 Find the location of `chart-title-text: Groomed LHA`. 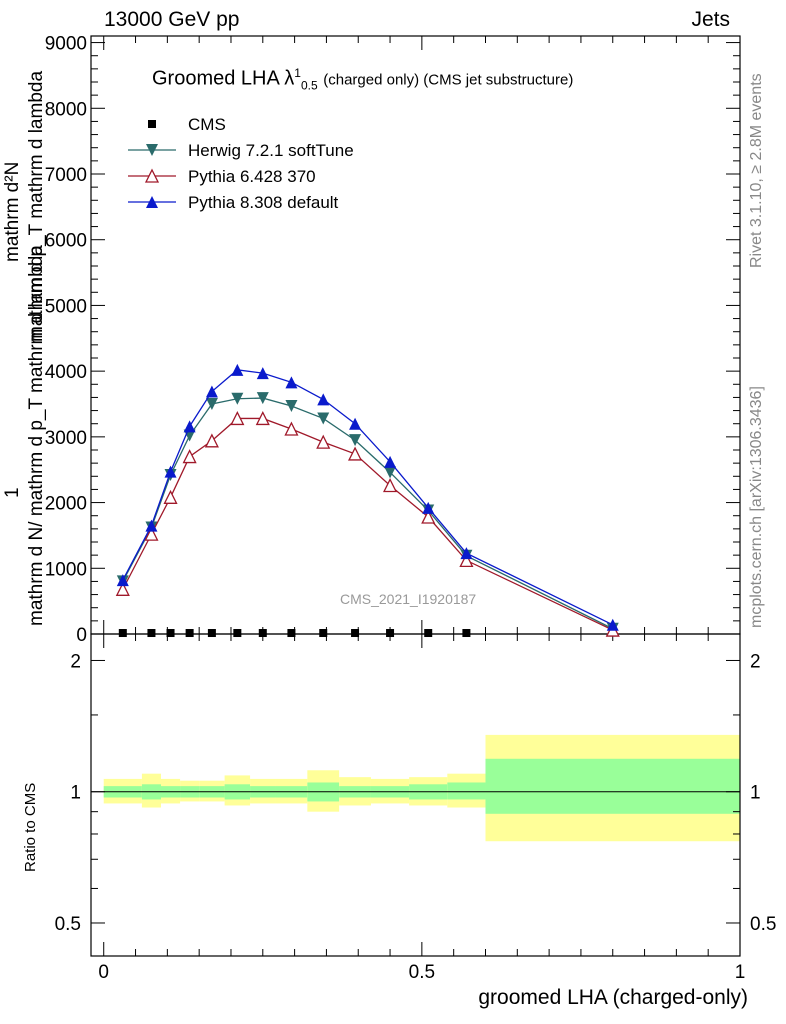

chart-title-text: Groomed LHA is located at coordinates (215, 78).